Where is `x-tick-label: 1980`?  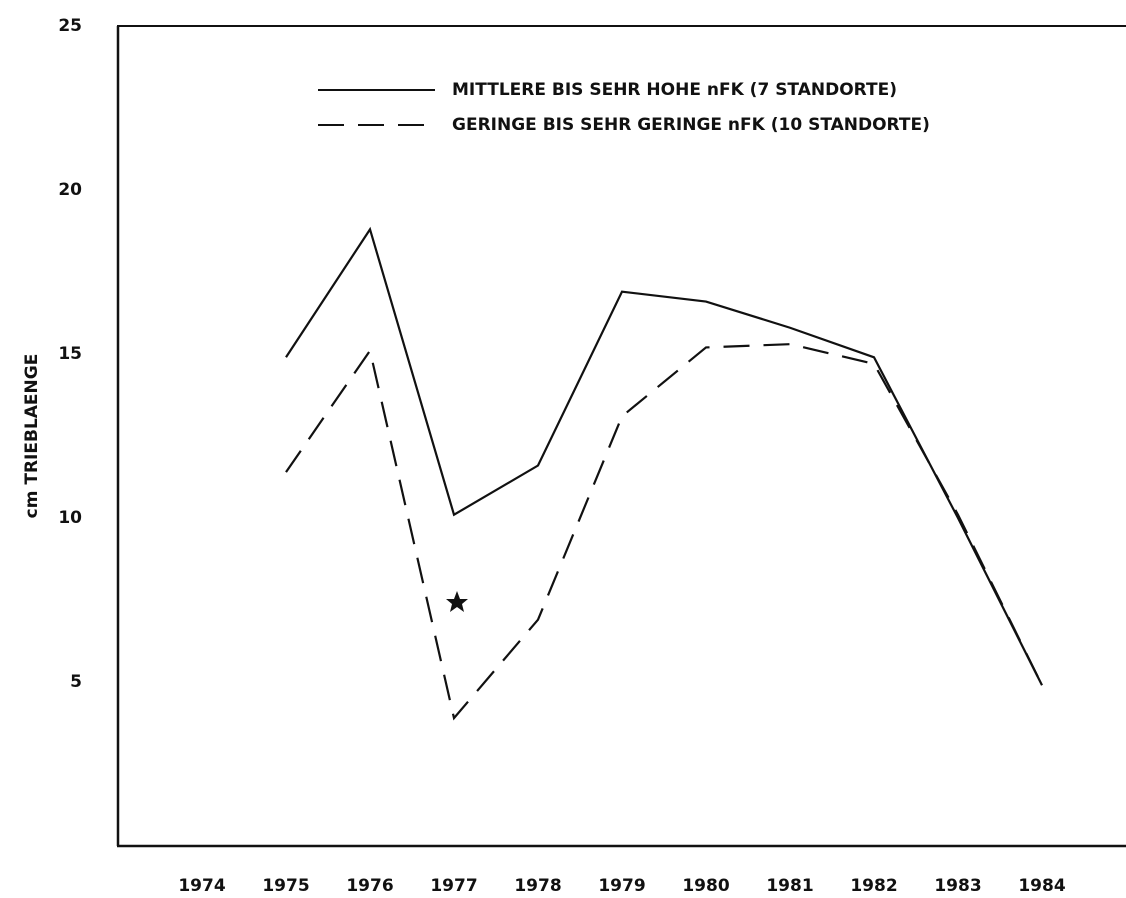 x-tick-label: 1980 is located at coordinates (705, 886).